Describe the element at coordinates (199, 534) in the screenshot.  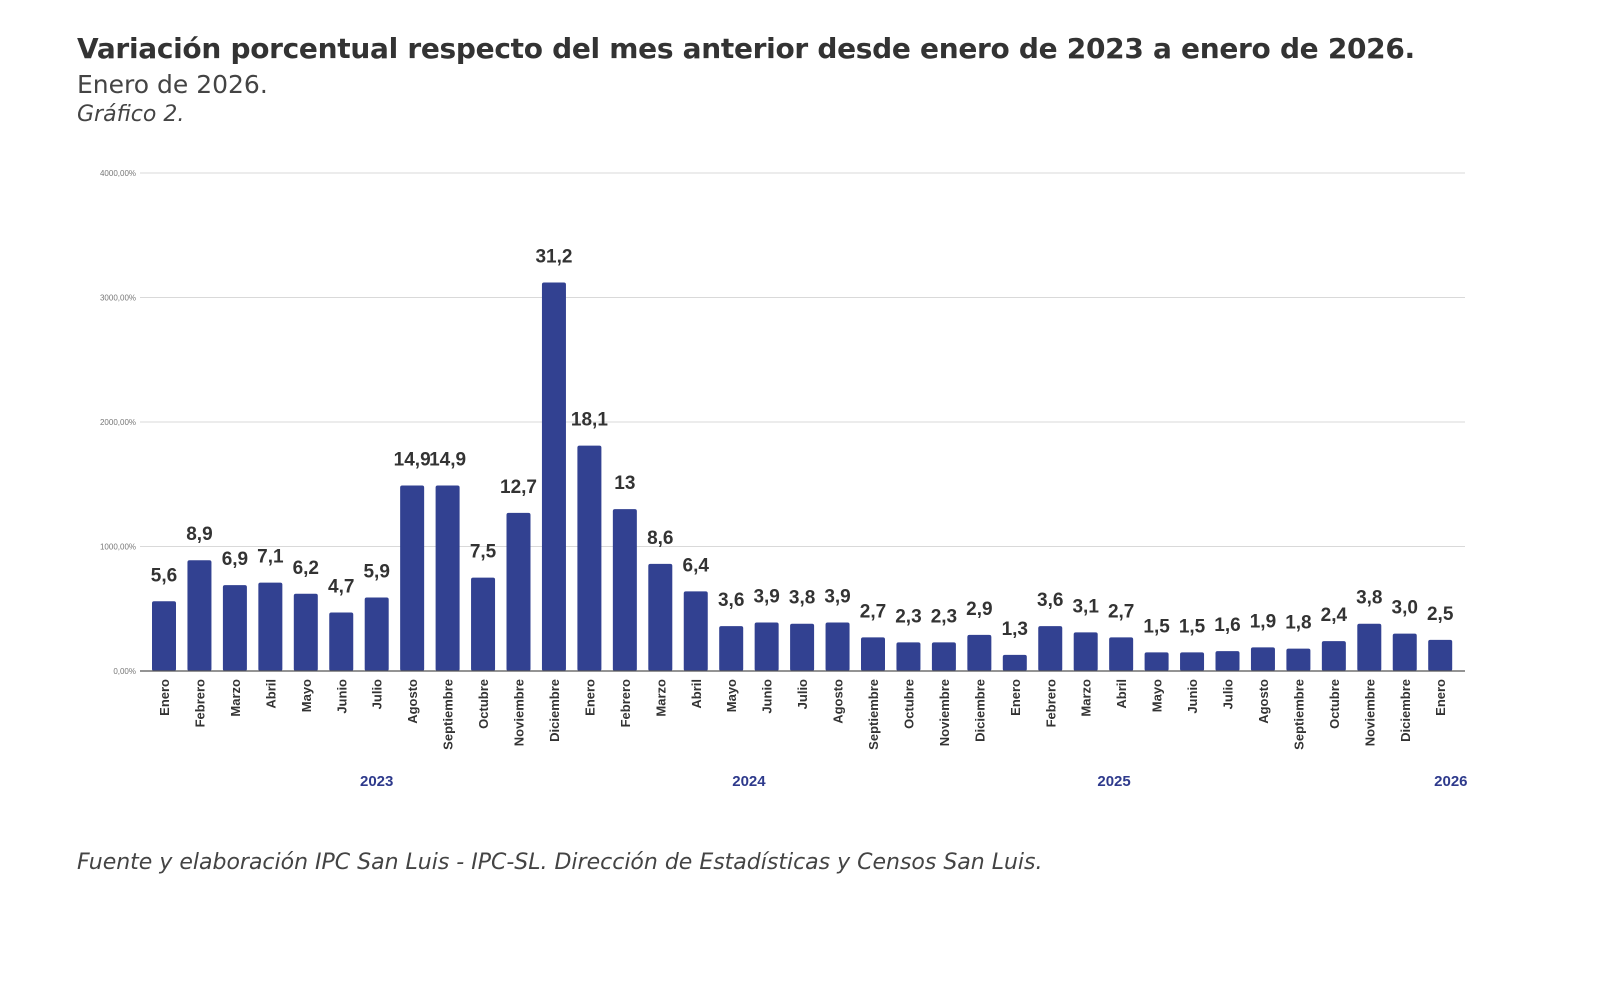
I see `data-label: 8,9` at that location.